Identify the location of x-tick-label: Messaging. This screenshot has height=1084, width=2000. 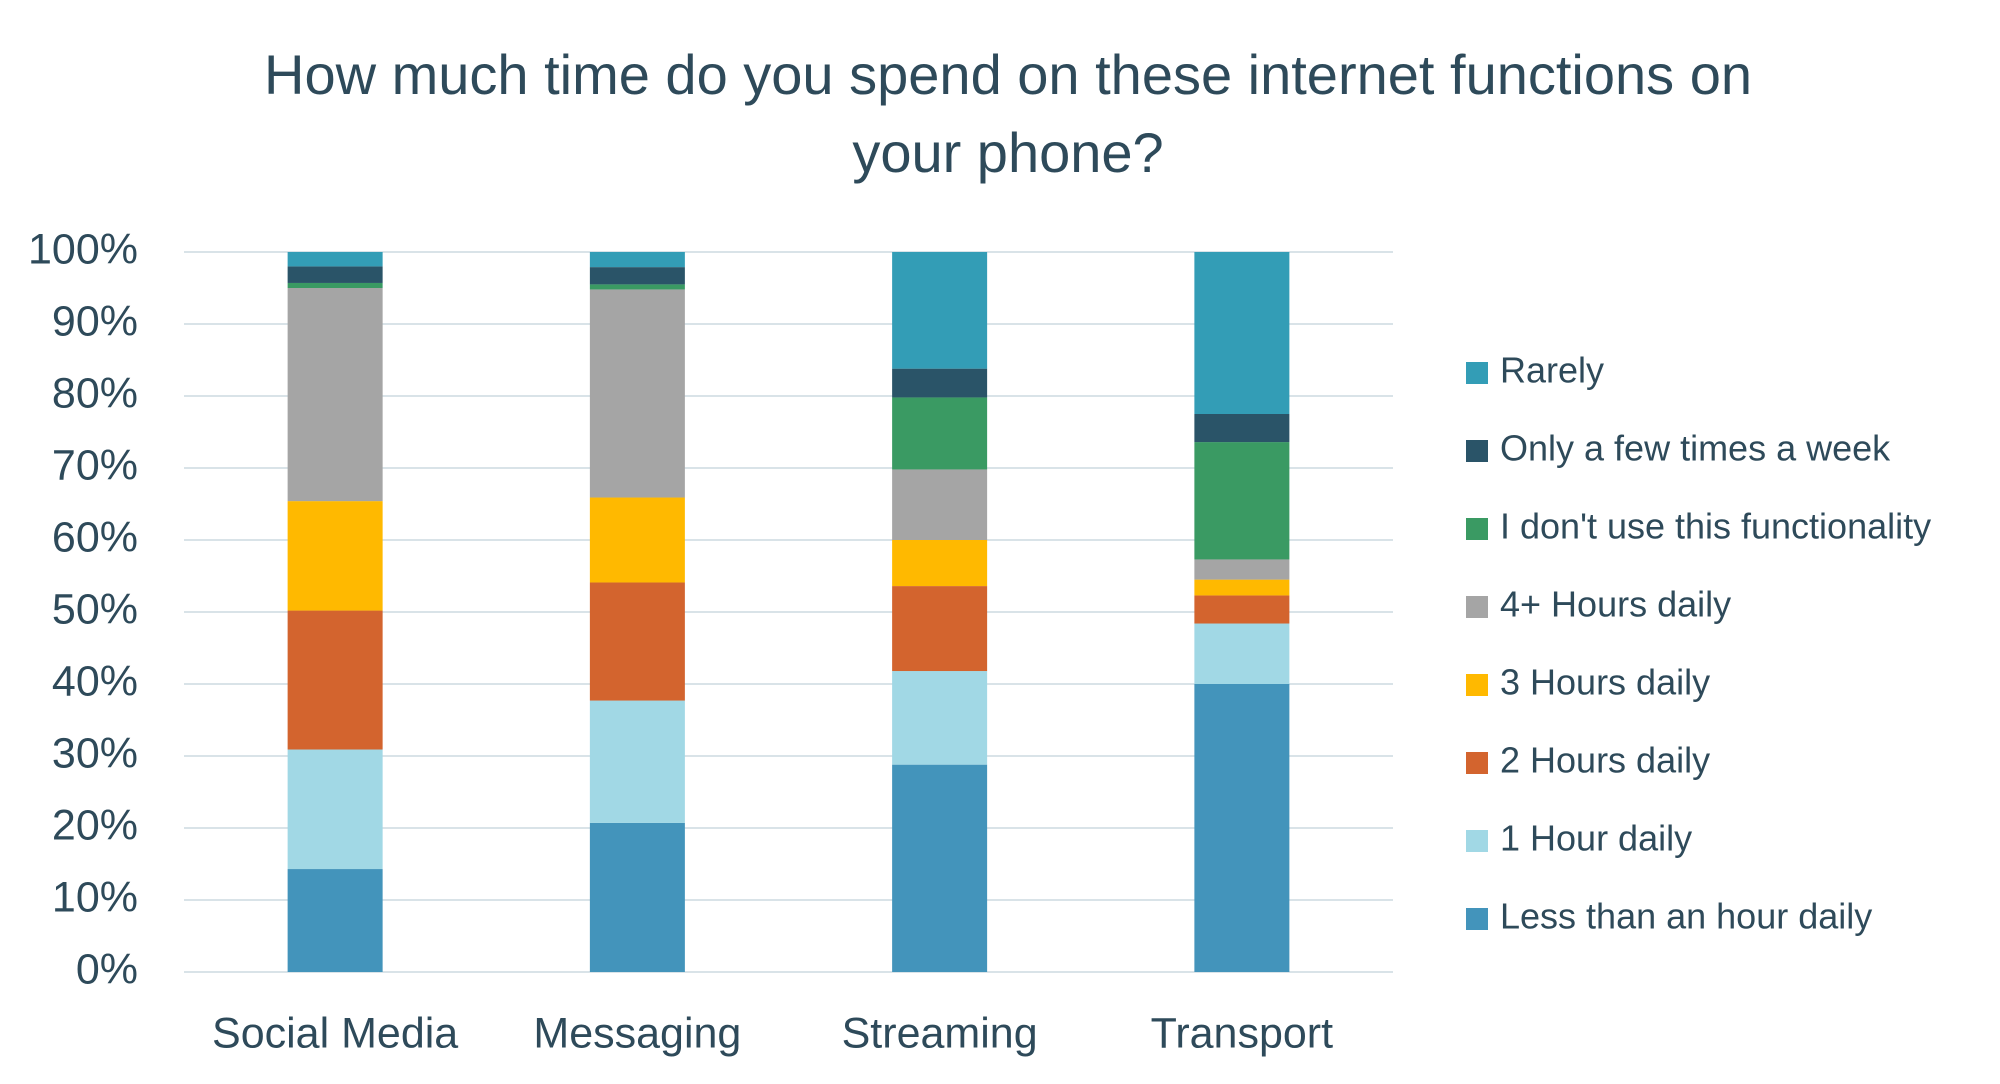
(637, 1033).